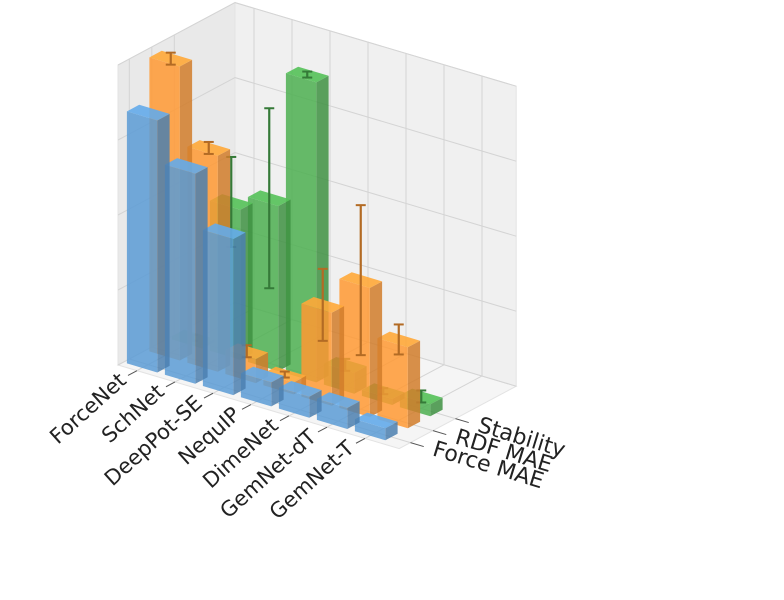 The height and width of the screenshot is (600, 784). What do you see at coordinates (317, 44) in the screenshot?
I see `z-gridline` at bounding box center [317, 44].